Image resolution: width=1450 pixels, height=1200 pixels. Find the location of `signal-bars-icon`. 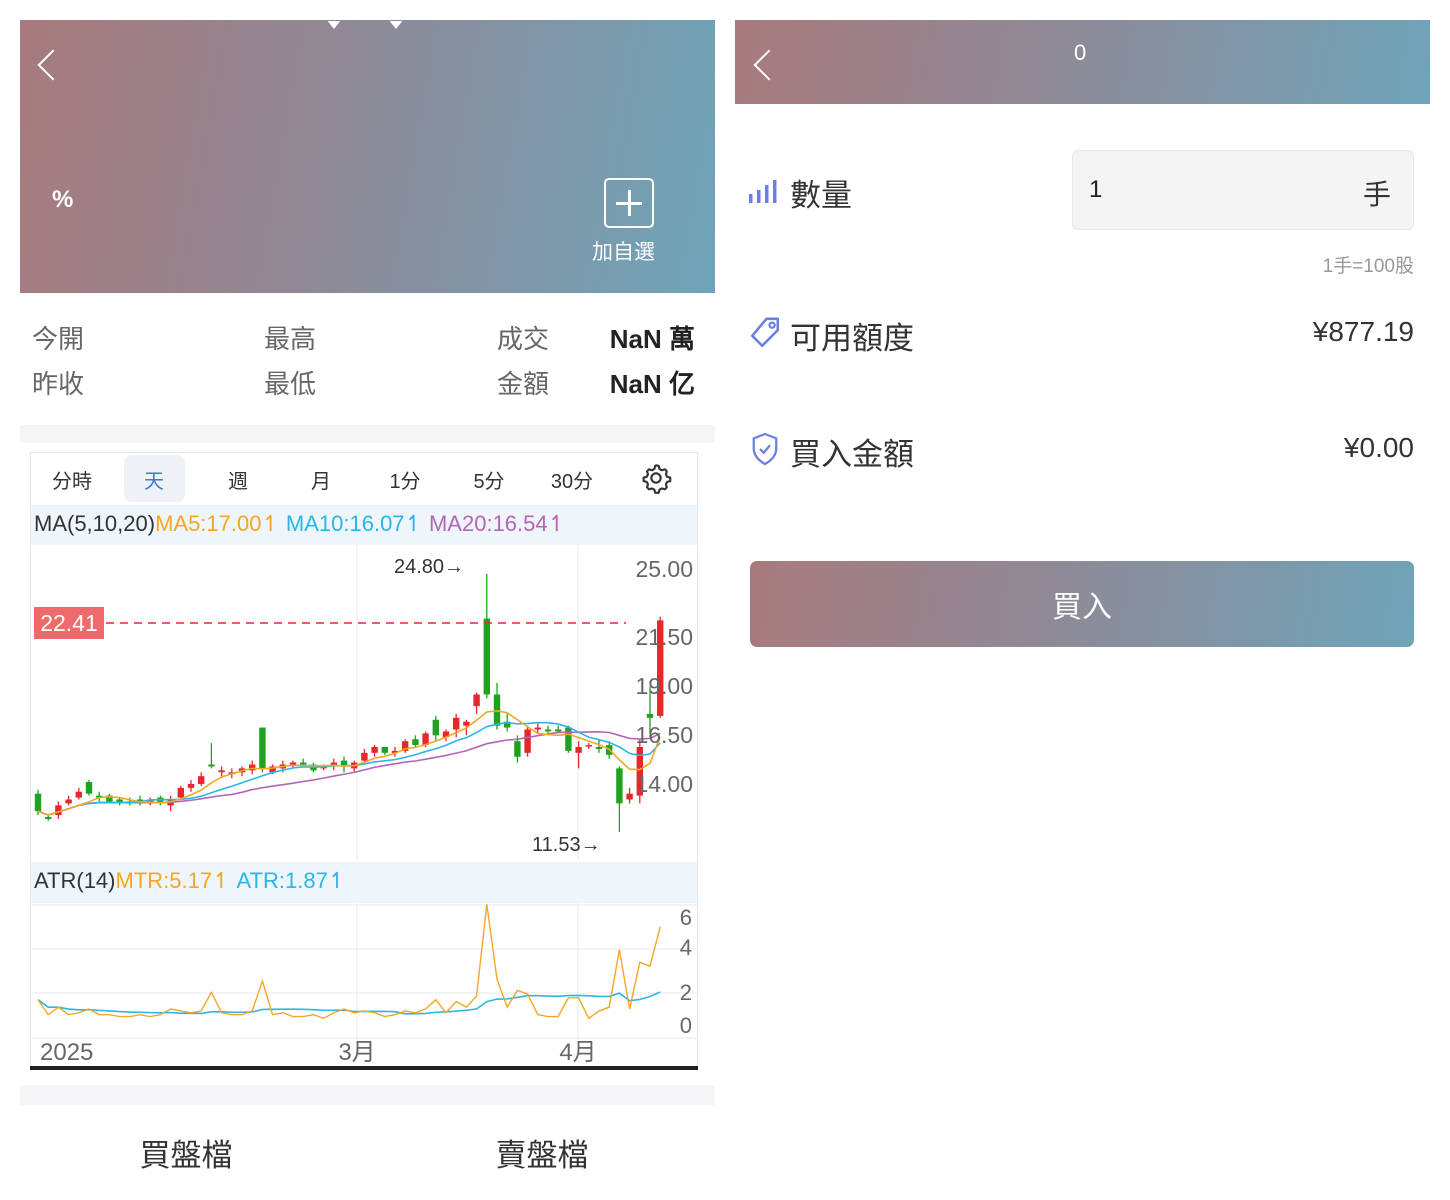

signal-bars-icon is located at coordinates (763, 191).